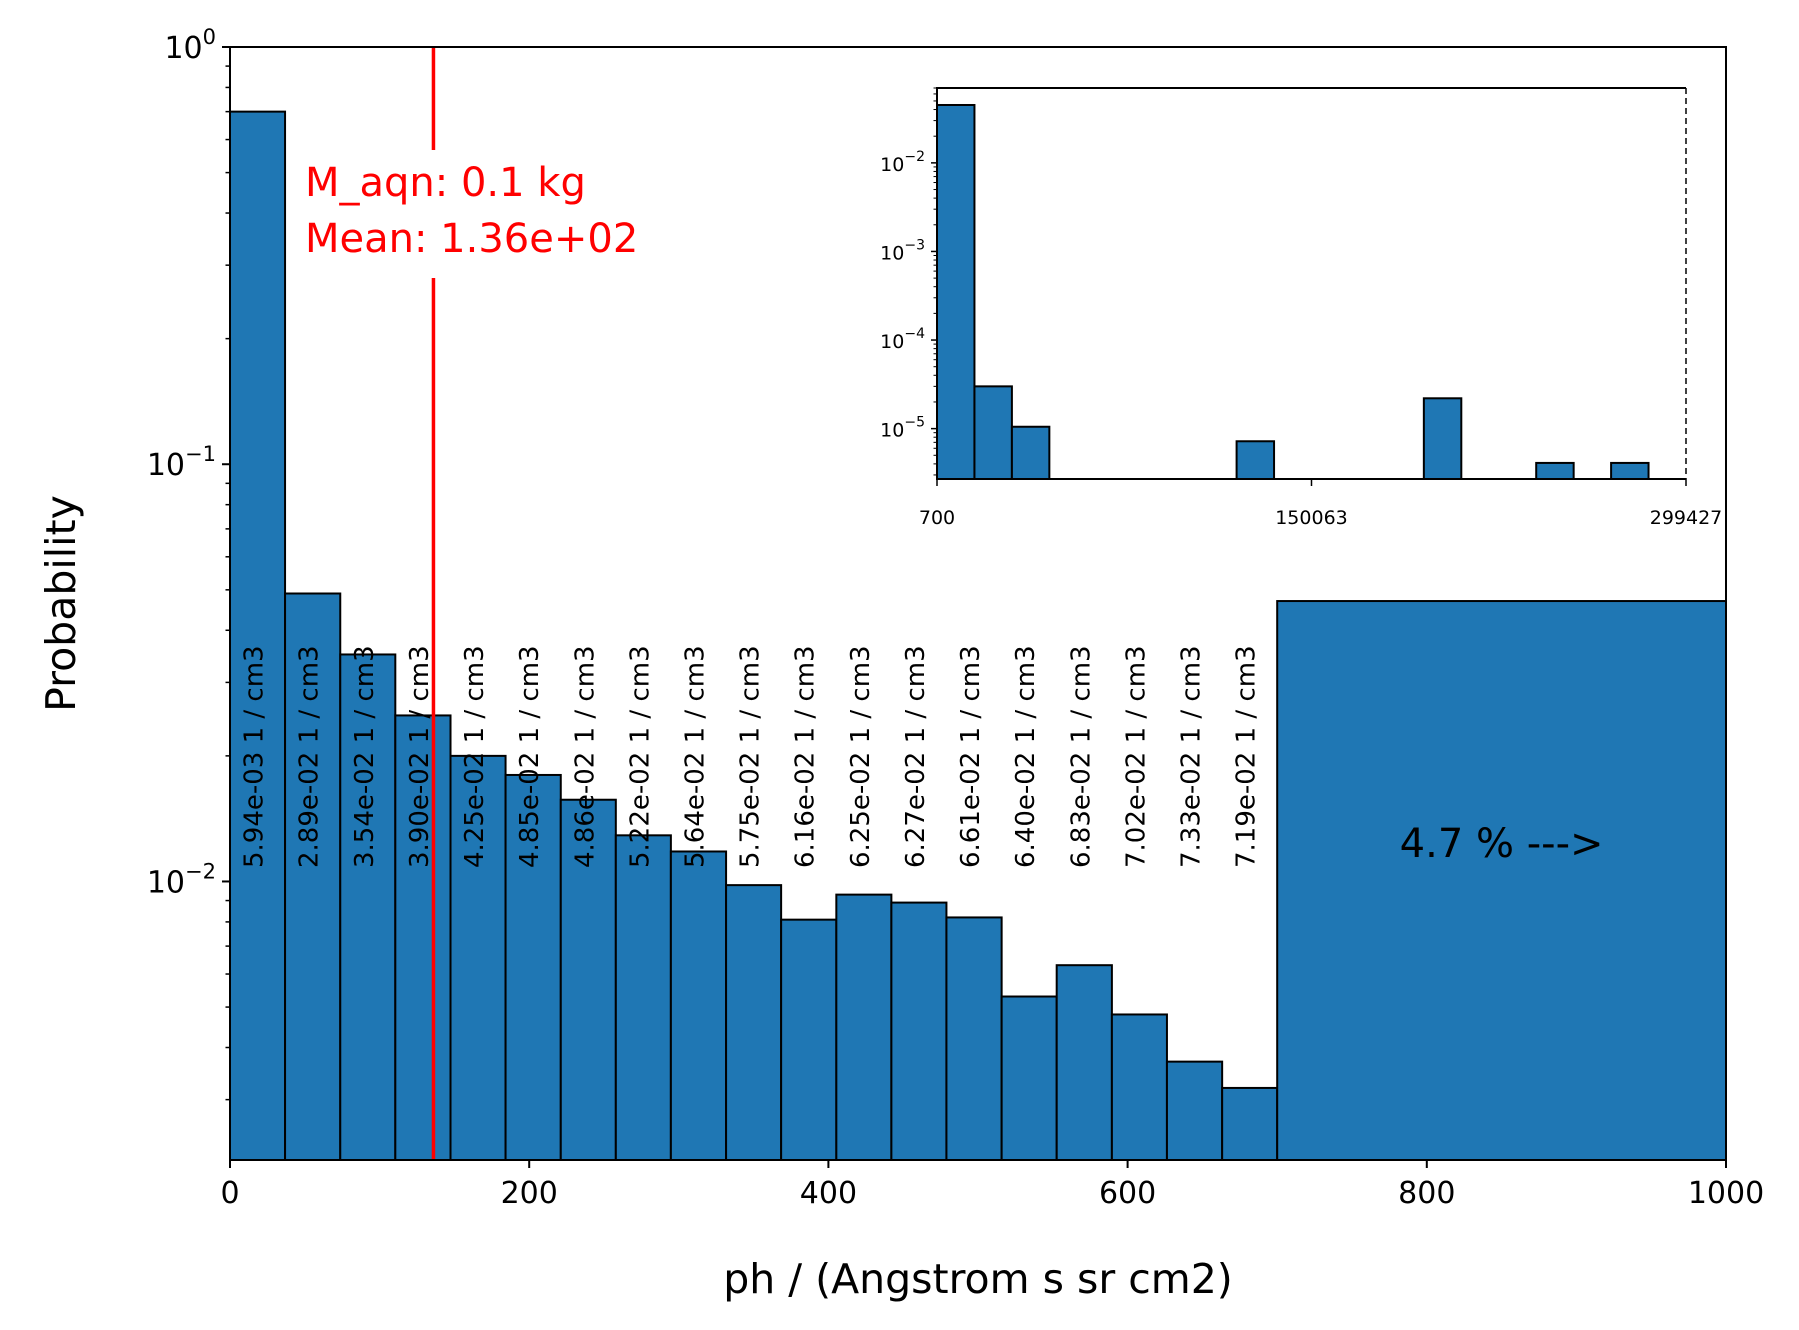 The width and height of the screenshot is (1799, 1330). Describe the element at coordinates (1293, 292) in the screenshot. I see `inset-bars` at that location.